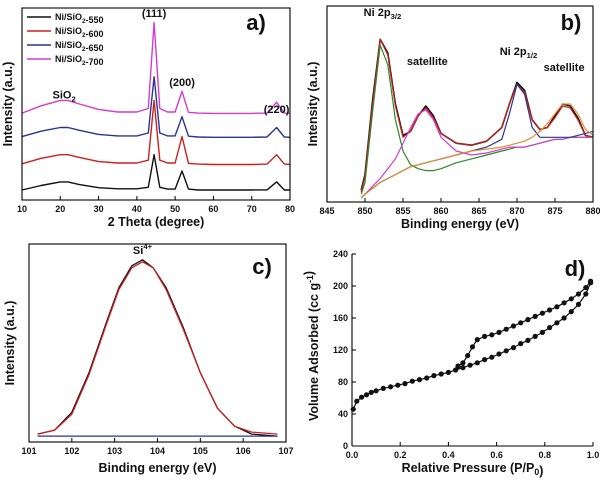 The image size is (600, 481). Describe the element at coordinates (28, 451) in the screenshot. I see `panel-c-xtick-label: 101` at that location.